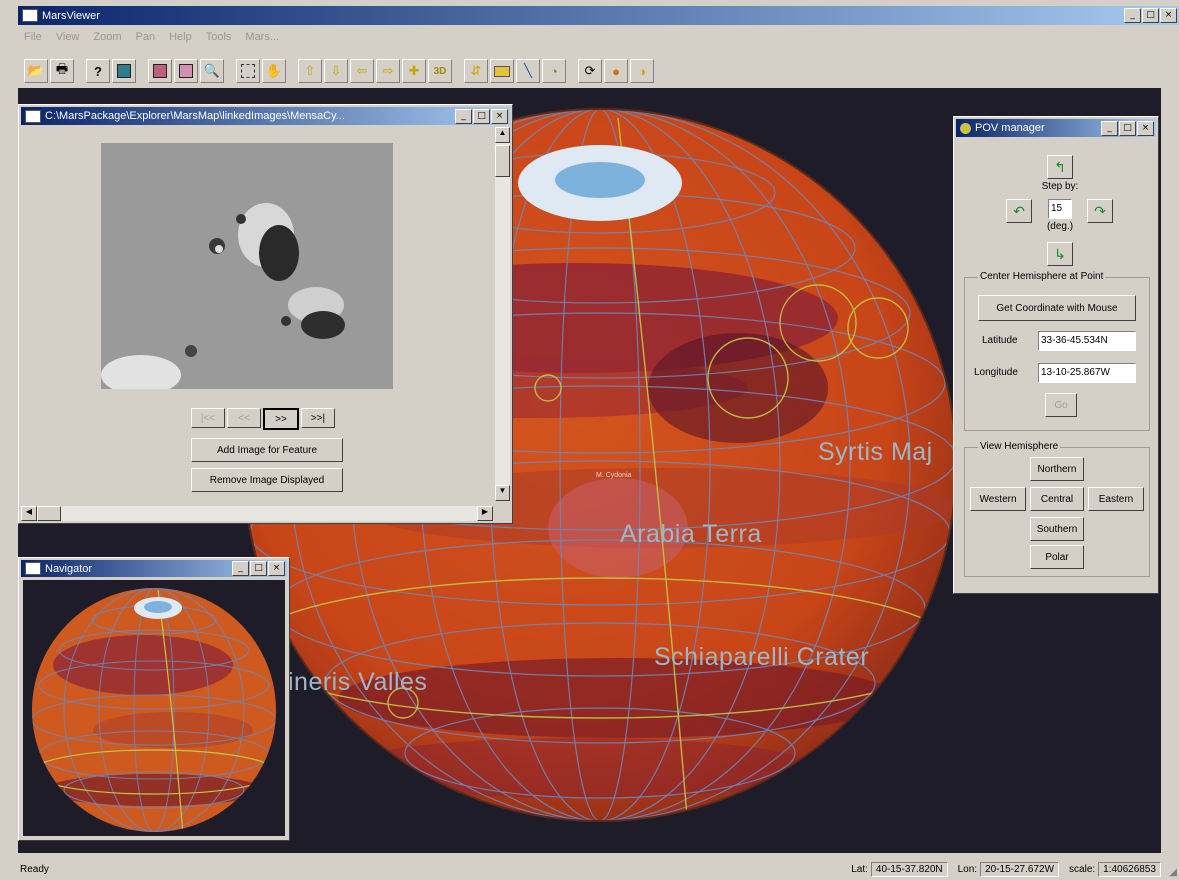 This screenshot has height=880, width=1179. I want to click on close-button: ×, so click(1168, 15).